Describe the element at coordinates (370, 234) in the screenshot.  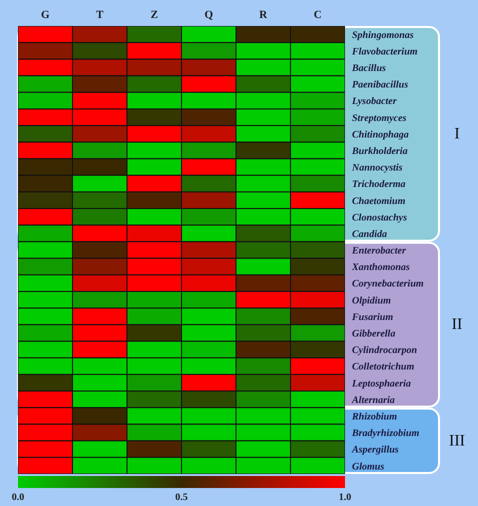
I see `y-tick-label: Candida` at that location.